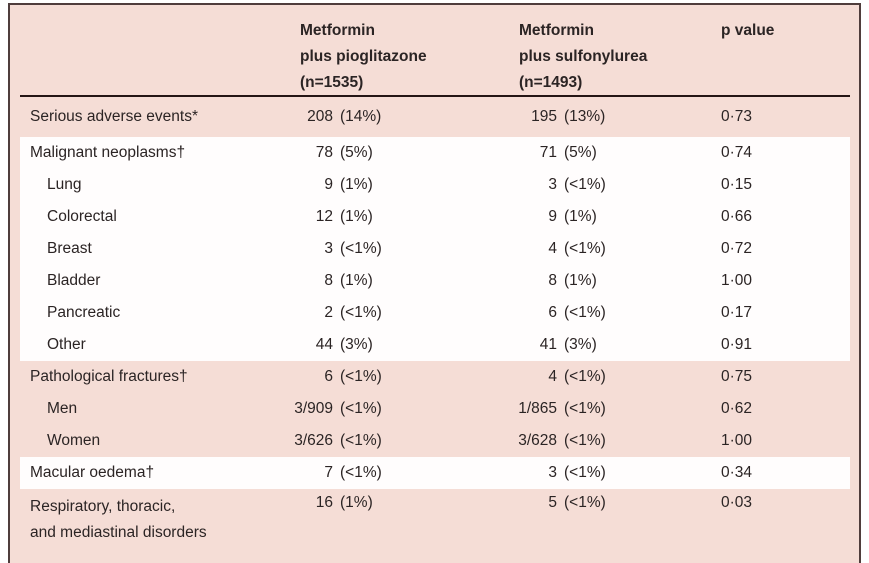 The height and width of the screenshot is (563, 869). I want to click on value-cell-sulfonylurea: 41 (3%), so click(581, 345).